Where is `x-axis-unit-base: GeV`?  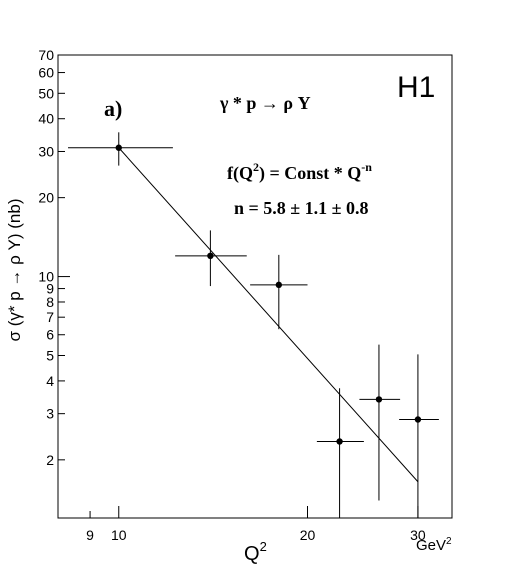
x-axis-unit-base: GeV is located at coordinates (431, 545).